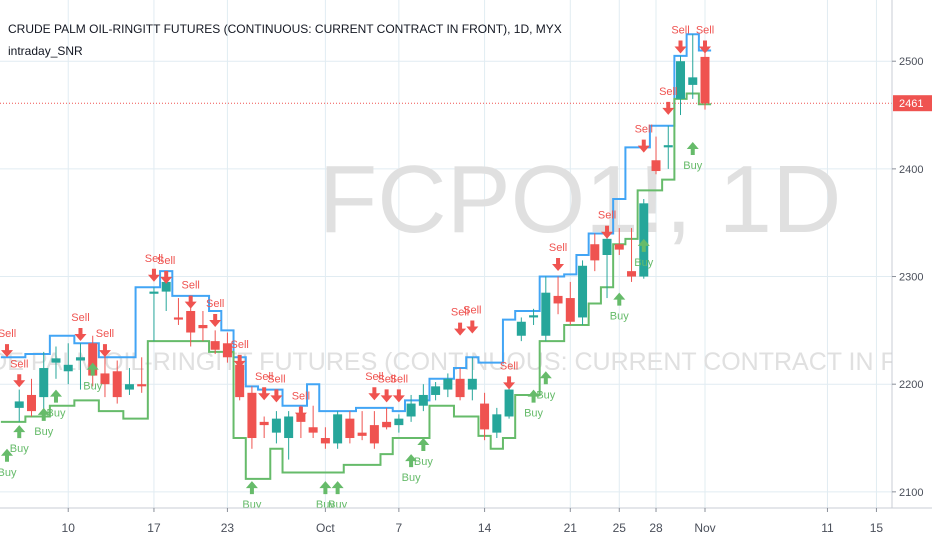 This screenshot has height=550, width=932. Describe the element at coordinates (911, 104) in the screenshot. I see `current-price-label: 2461` at that location.